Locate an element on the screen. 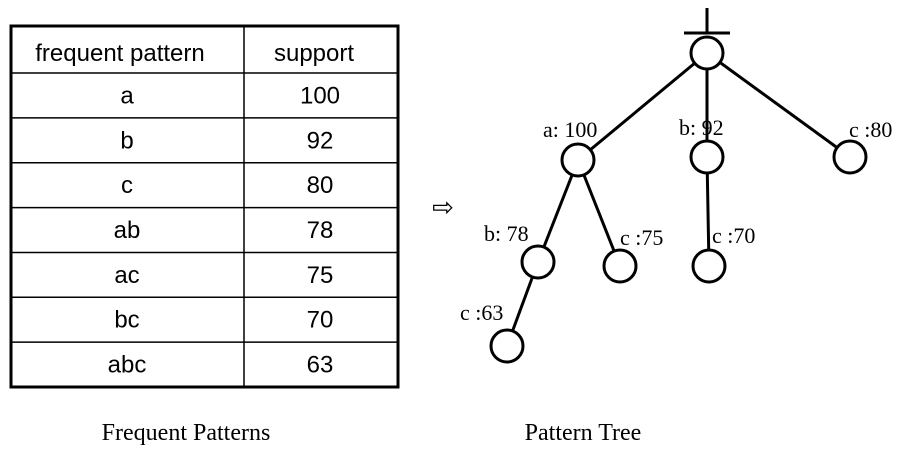 The image size is (907, 453). tree-node-label: b: 92 is located at coordinates (701, 127).